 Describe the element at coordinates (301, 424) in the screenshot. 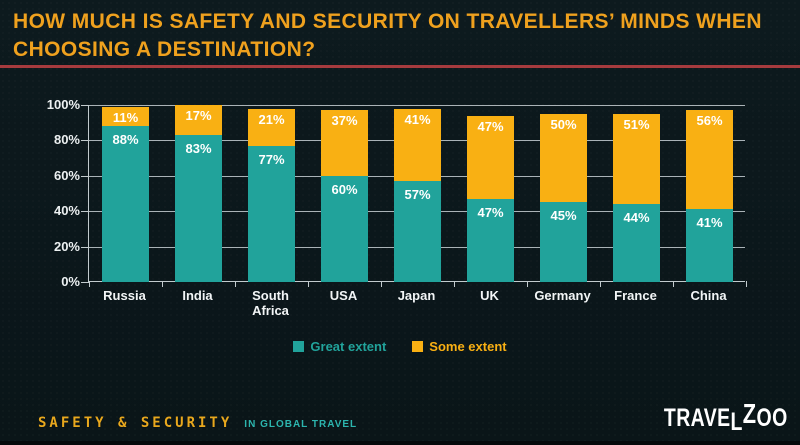

I see `brand-subtitle: IN GLOBAL TRAVEL` at that location.